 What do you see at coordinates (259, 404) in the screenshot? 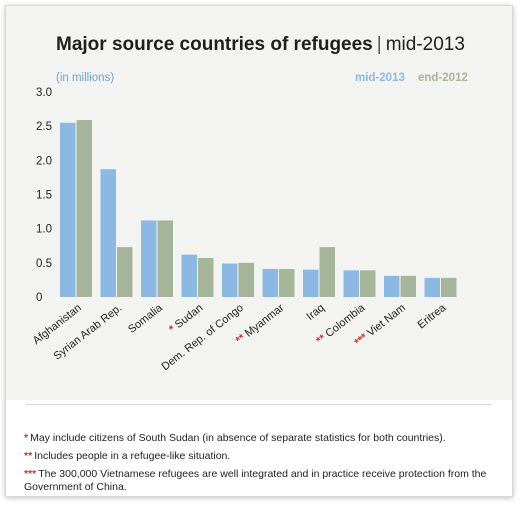
I see `footnote-divider` at bounding box center [259, 404].